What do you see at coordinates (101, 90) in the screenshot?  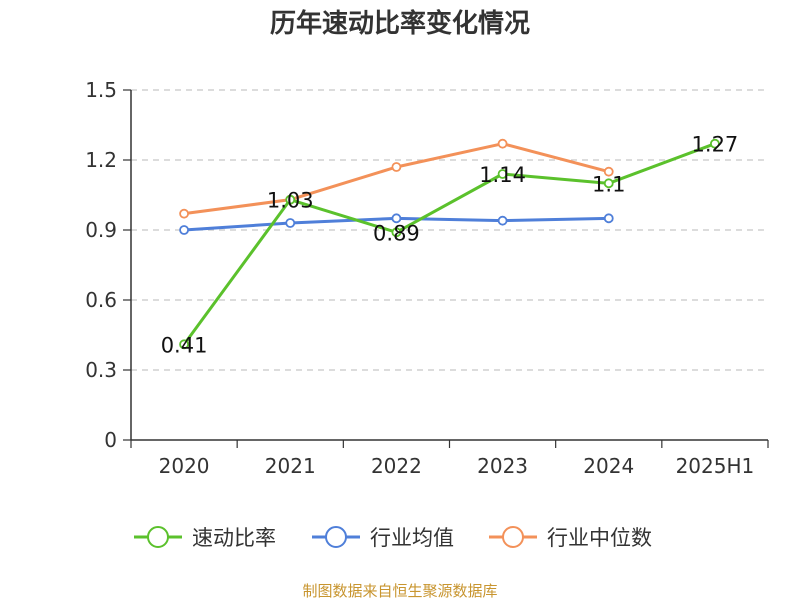 I see `y-tick-label: 1.5` at bounding box center [101, 90].